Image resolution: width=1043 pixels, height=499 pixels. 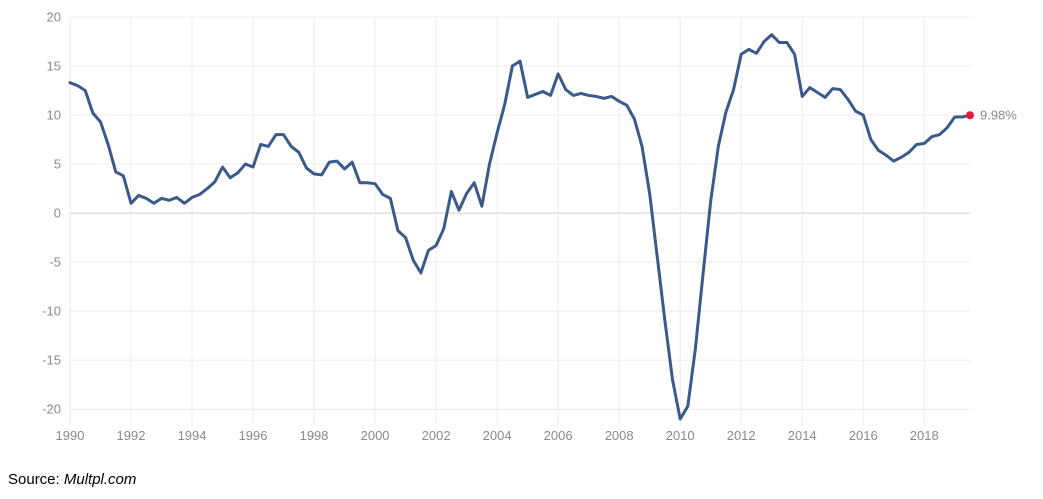 What do you see at coordinates (36, 479) in the screenshot?
I see `source-prefix: Source:` at bounding box center [36, 479].